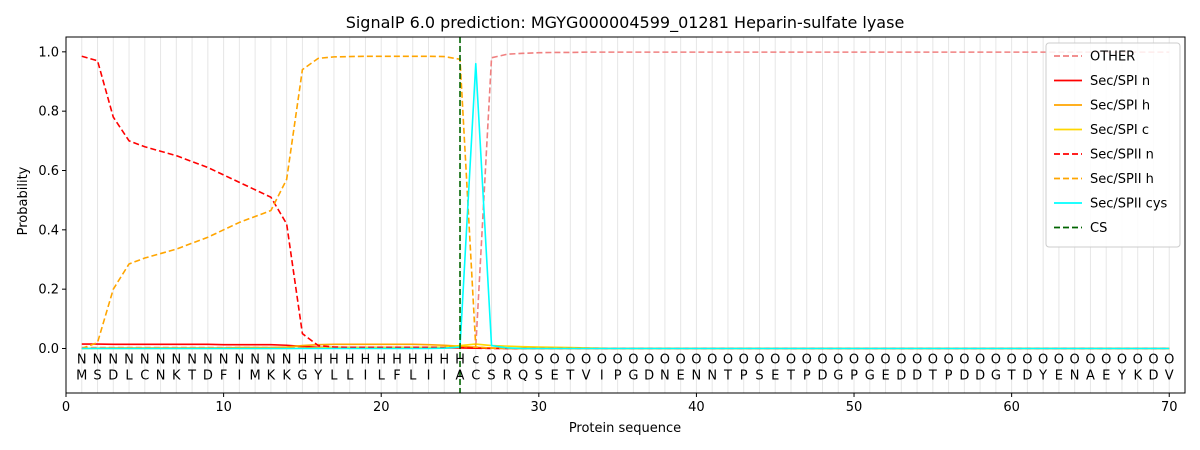  I want to click on x-tick-label: 70, so click(1169, 407).